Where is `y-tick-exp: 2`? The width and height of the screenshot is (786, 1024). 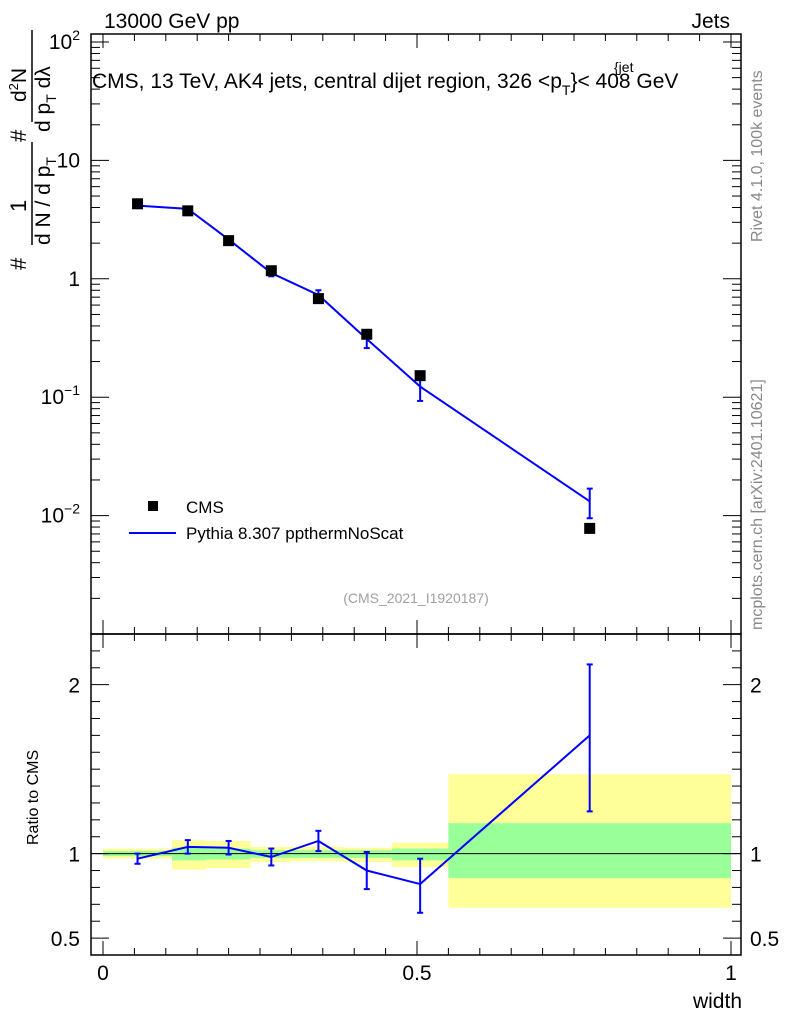 y-tick-exp: 2 is located at coordinates (76, 35).